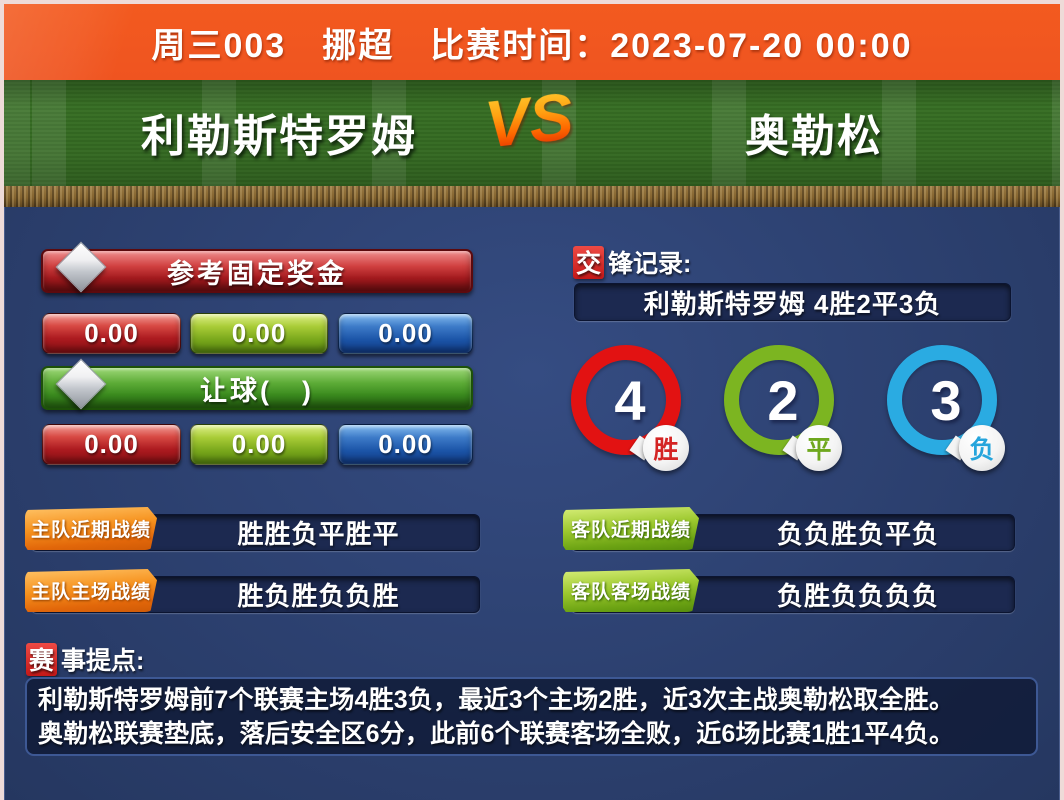  I want to click on head-to-head-label: 交 锋记录:, so click(632, 262).